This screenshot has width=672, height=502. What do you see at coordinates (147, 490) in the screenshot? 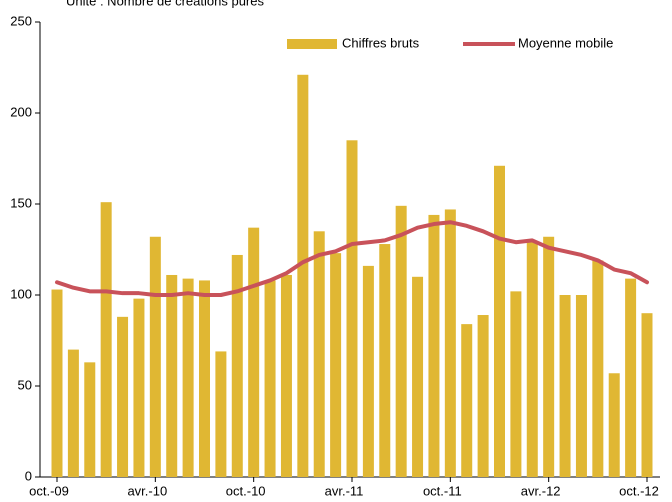
I see `x-tick-label: avr.-10` at bounding box center [147, 490].